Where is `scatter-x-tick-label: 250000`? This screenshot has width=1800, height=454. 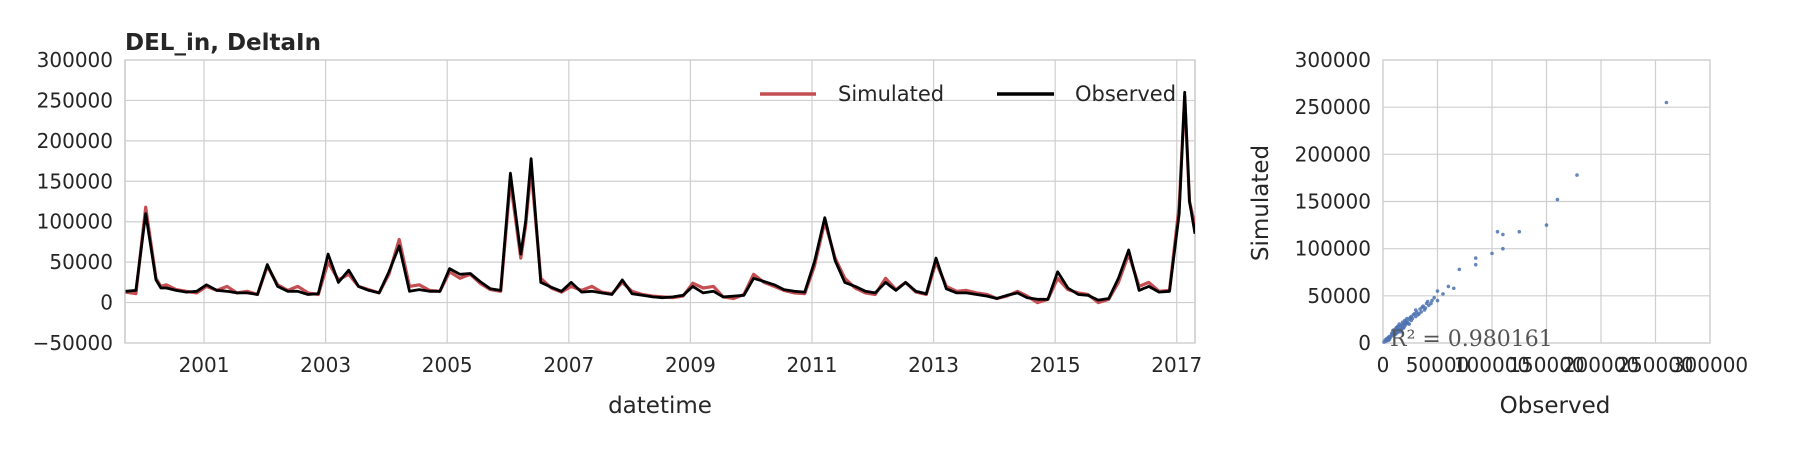
scatter-x-tick-label: 250000 is located at coordinates (1655, 365).